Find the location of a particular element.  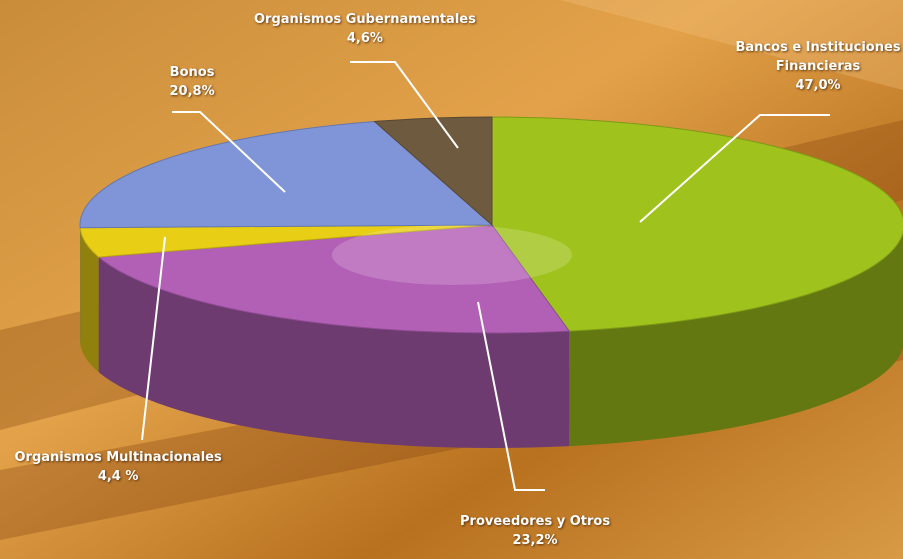

slice-label-name: Organismos Multinacionales is located at coordinates (118, 457).